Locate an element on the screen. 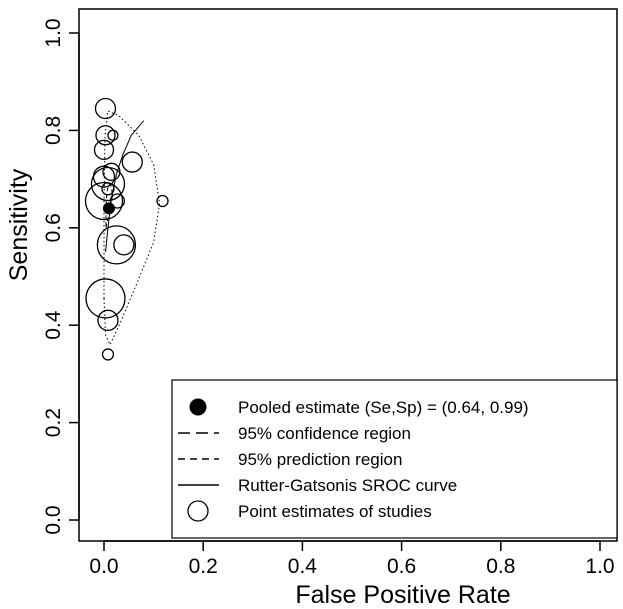 The image size is (623, 609). pooled-layer is located at coordinates (108, 208).